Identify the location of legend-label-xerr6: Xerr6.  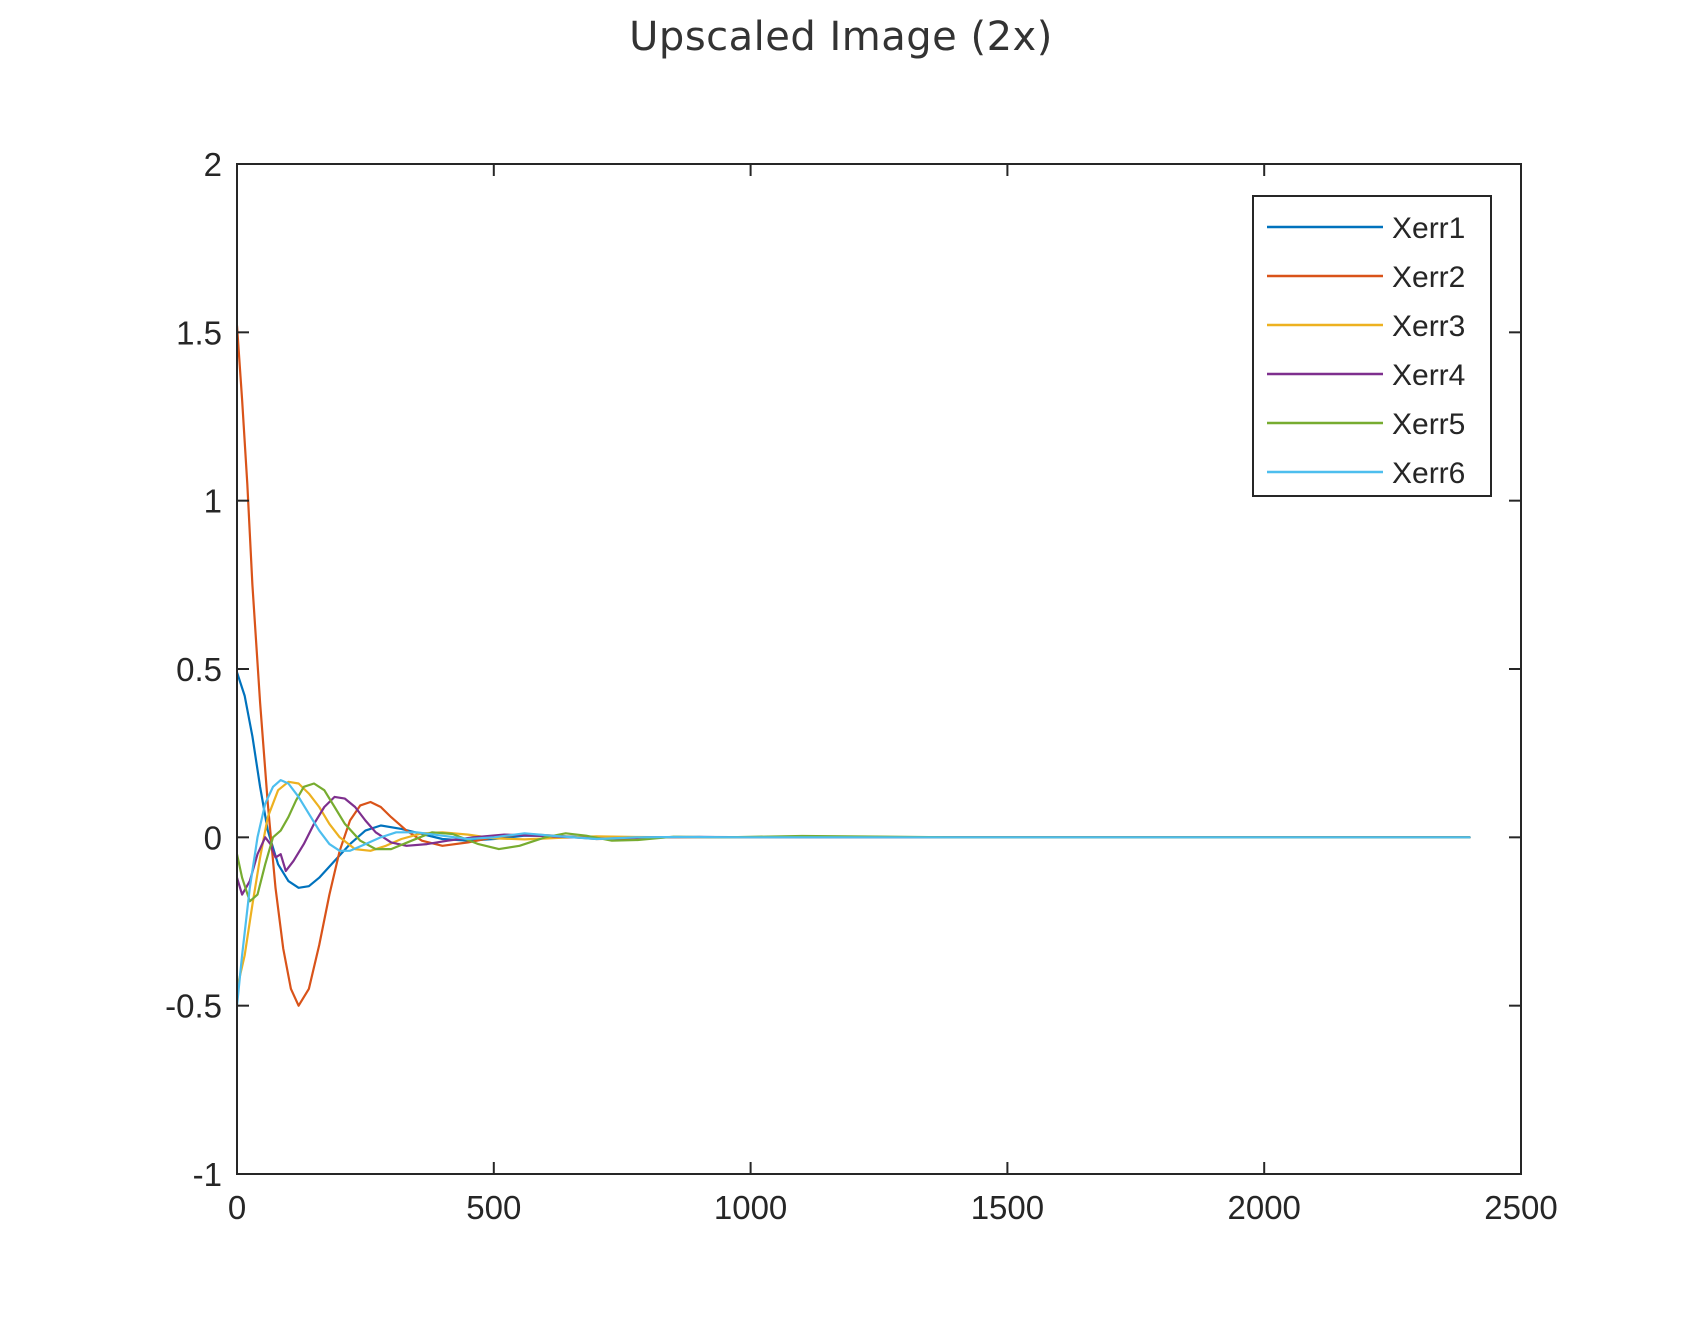
(1428, 473).